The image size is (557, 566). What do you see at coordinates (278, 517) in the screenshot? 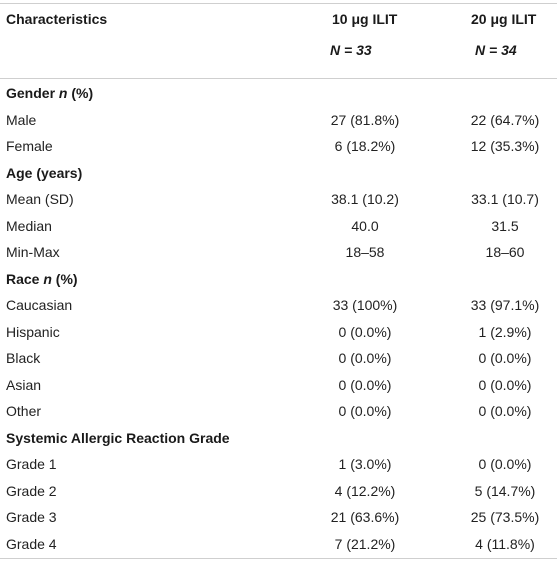
I see `table-row: Grade 3 21 (63.6%) 25 (73.5%)` at bounding box center [278, 517].